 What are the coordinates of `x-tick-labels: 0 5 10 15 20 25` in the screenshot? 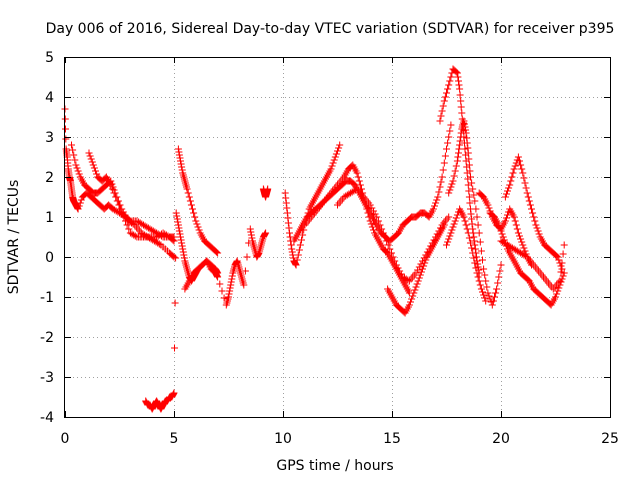 It's located at (340, 439).